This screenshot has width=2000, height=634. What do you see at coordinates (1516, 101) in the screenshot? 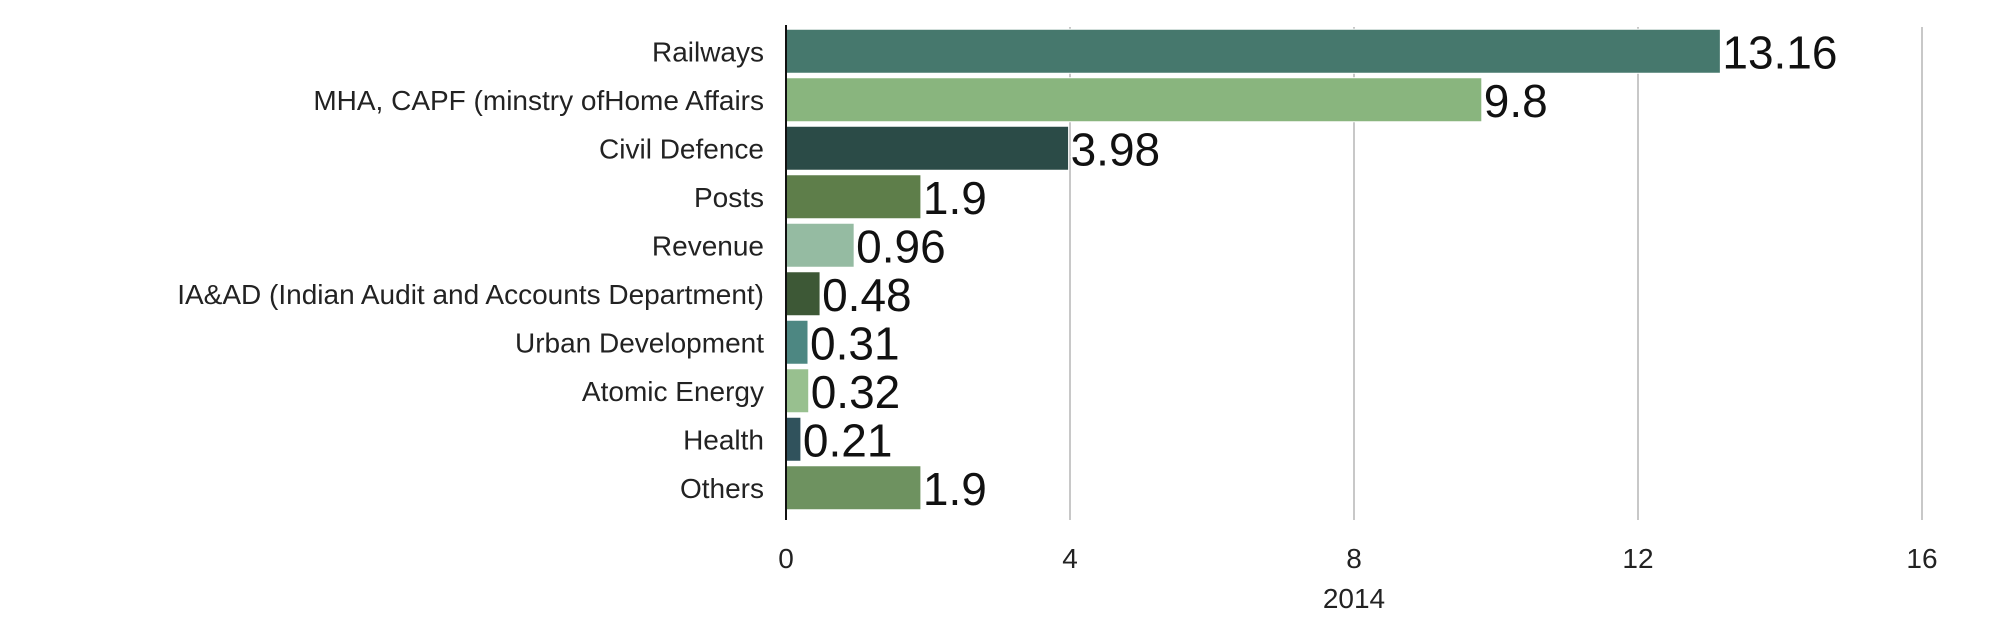
I see `data-label: 9.8` at bounding box center [1516, 101].